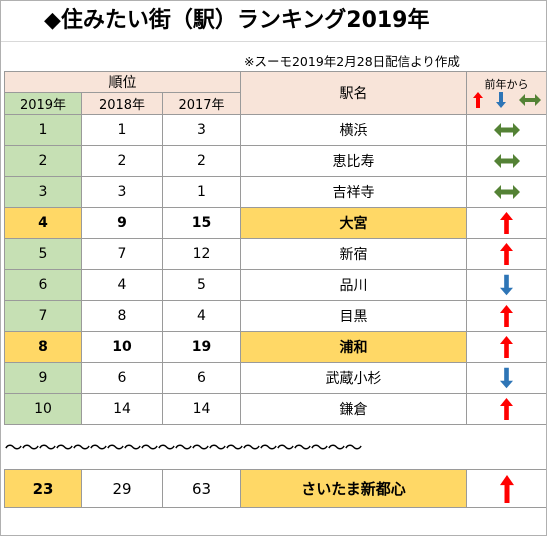 The image size is (547, 536). What do you see at coordinates (183, 448) in the screenshot?
I see `wave-text: ～～～～～～～～～～～～～～～～～～～～～` at bounding box center [183, 448].